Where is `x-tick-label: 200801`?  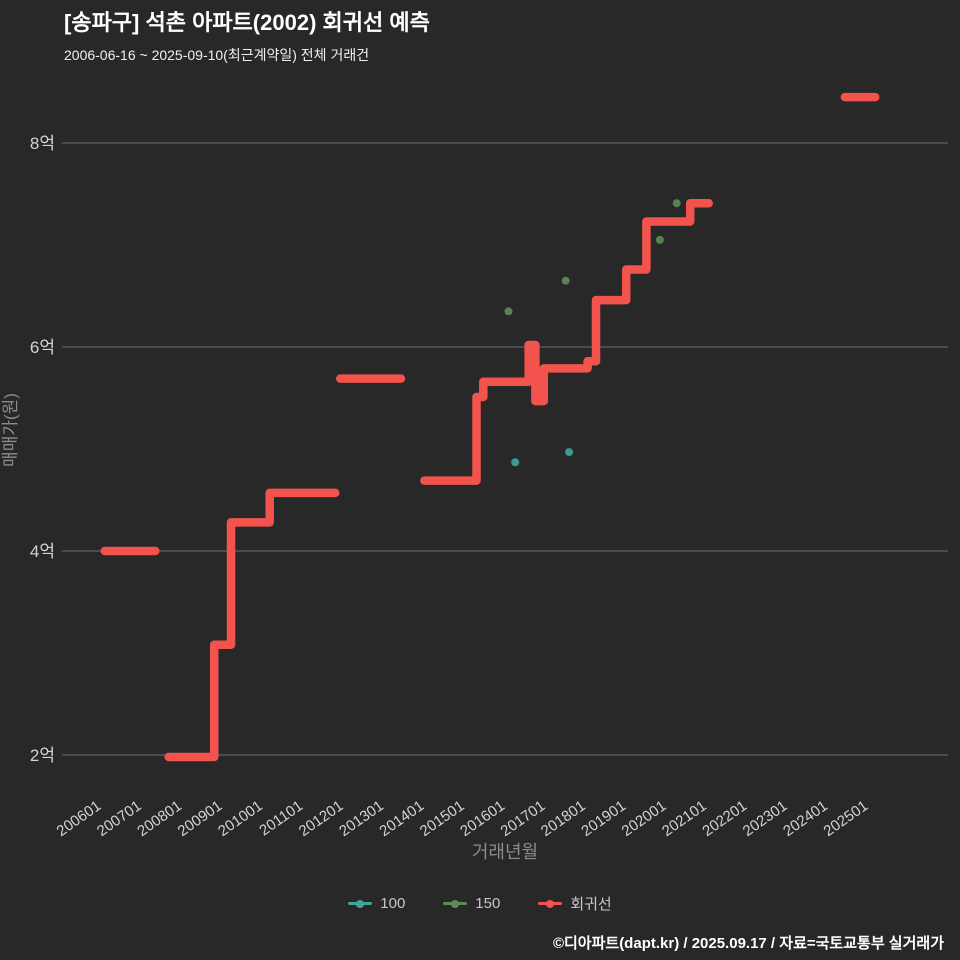
x-tick-label: 200801 is located at coordinates (159, 818).